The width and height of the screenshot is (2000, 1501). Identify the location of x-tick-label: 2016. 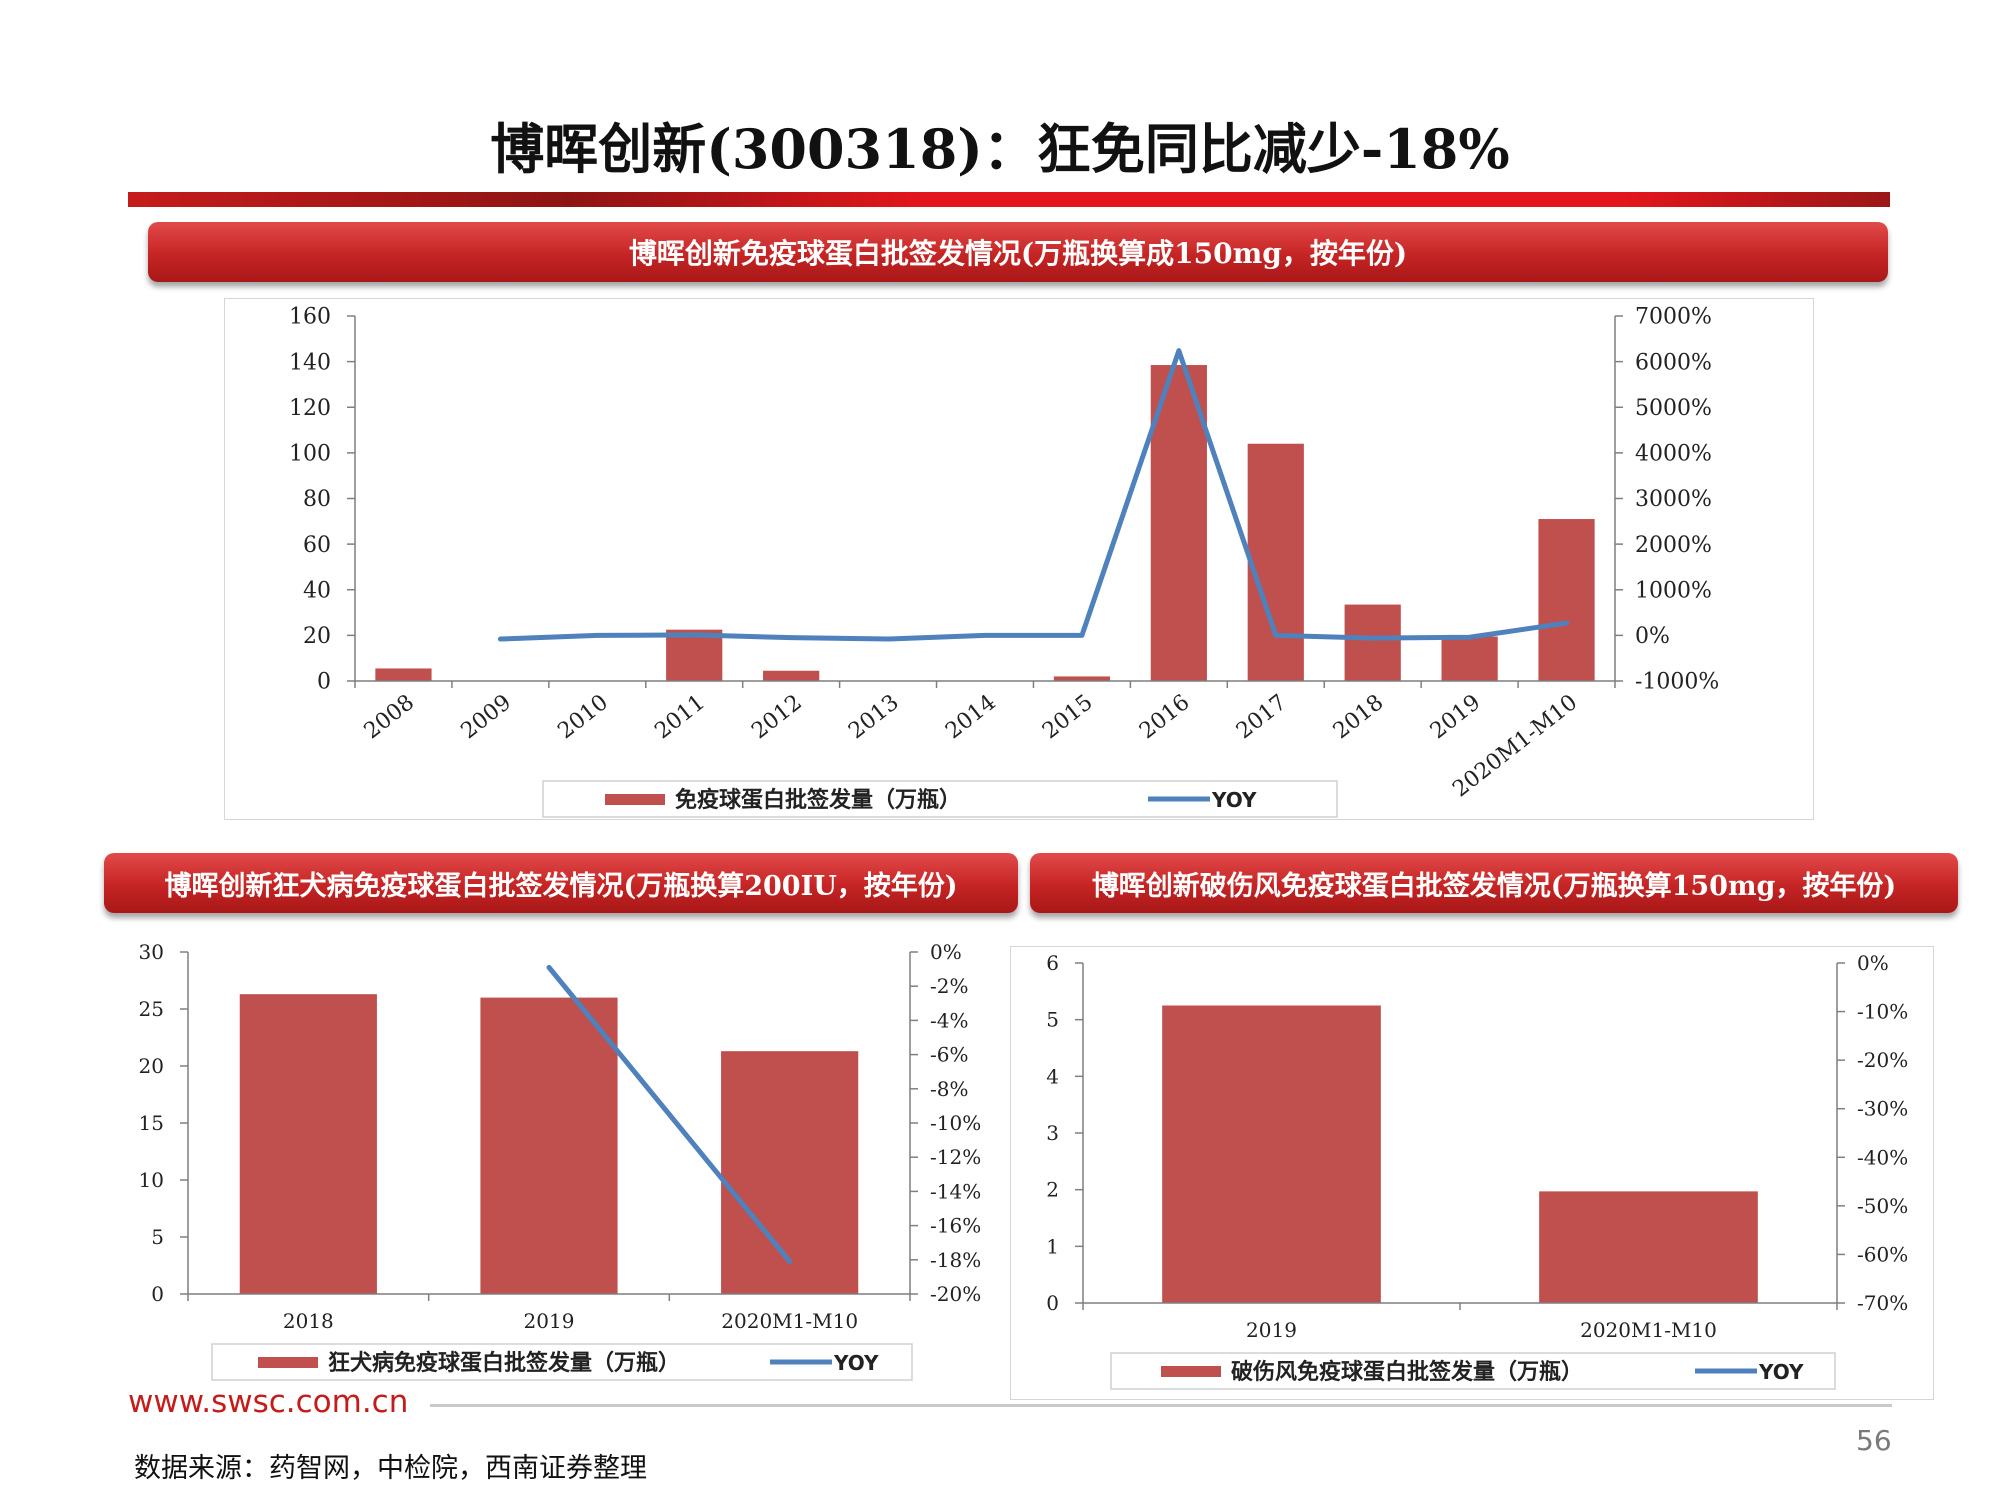
(1165, 717).